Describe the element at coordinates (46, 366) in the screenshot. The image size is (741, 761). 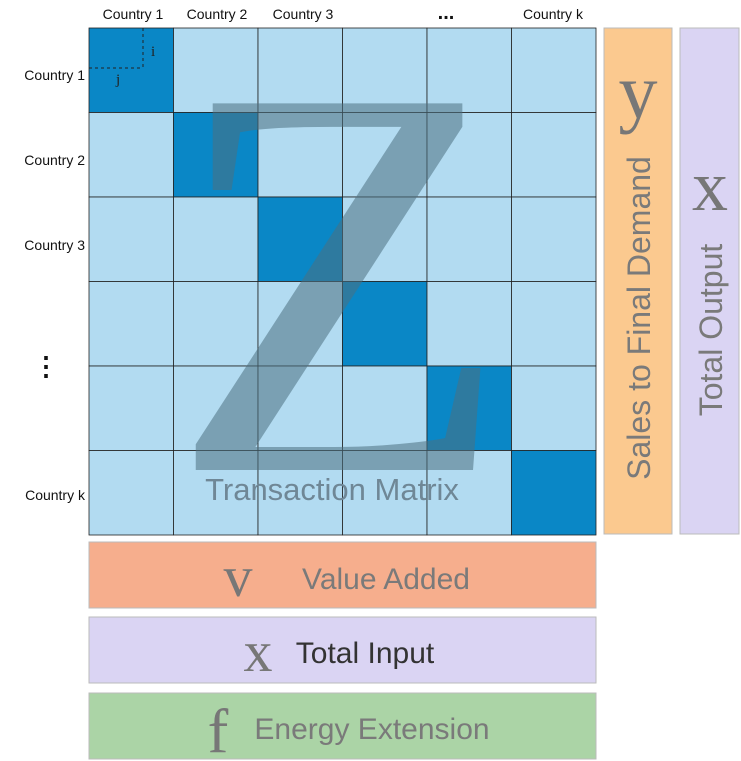
I see `row-label: ⋮` at that location.